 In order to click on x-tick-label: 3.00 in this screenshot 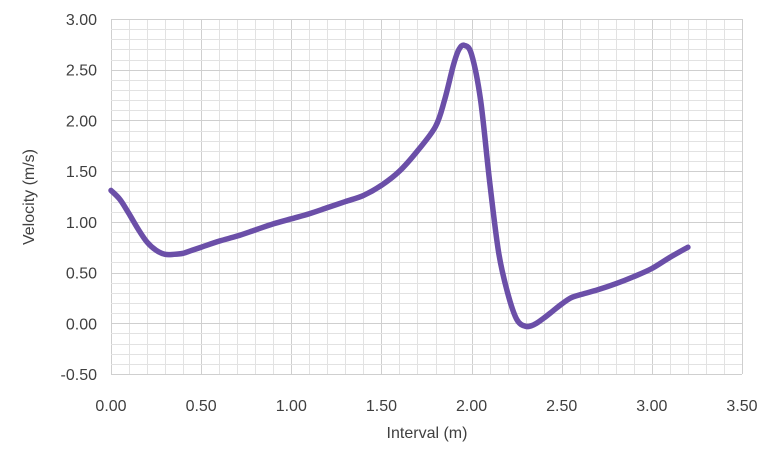, I will do `click(651, 406)`.